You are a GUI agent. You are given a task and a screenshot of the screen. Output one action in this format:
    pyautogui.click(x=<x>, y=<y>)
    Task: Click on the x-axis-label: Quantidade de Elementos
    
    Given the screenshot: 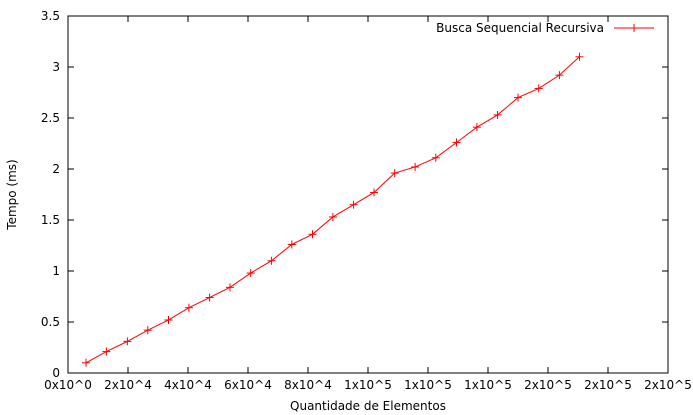 What is the action you would take?
    pyautogui.click(x=368, y=406)
    